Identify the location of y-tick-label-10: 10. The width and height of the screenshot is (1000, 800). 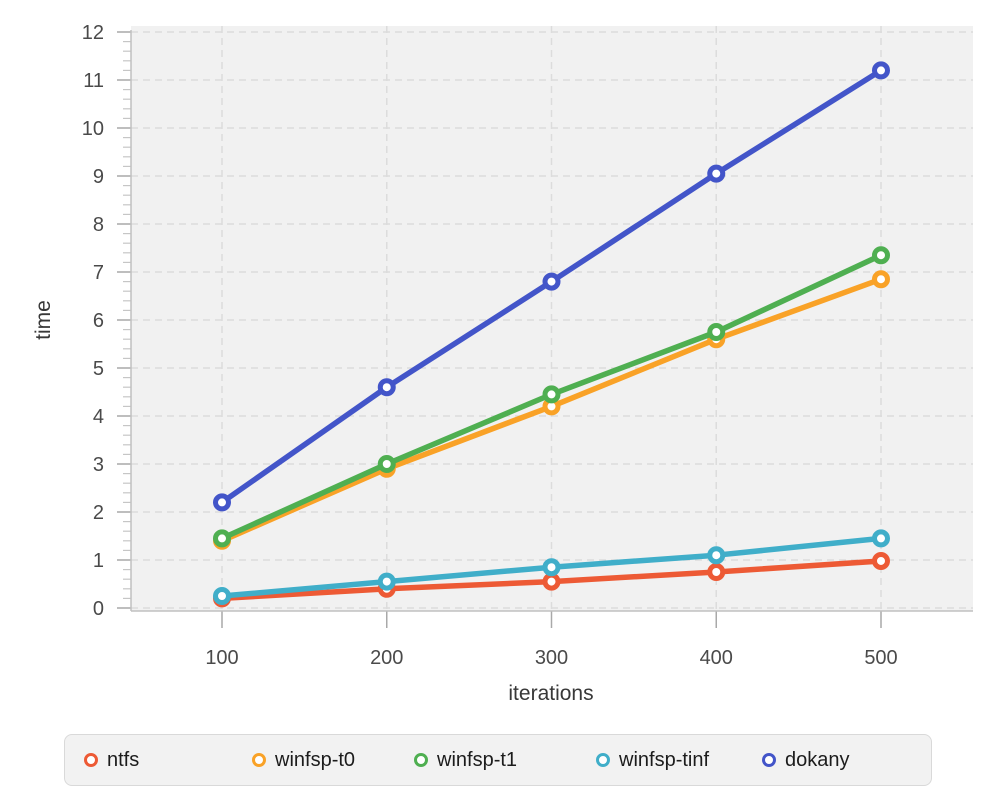
(93, 129).